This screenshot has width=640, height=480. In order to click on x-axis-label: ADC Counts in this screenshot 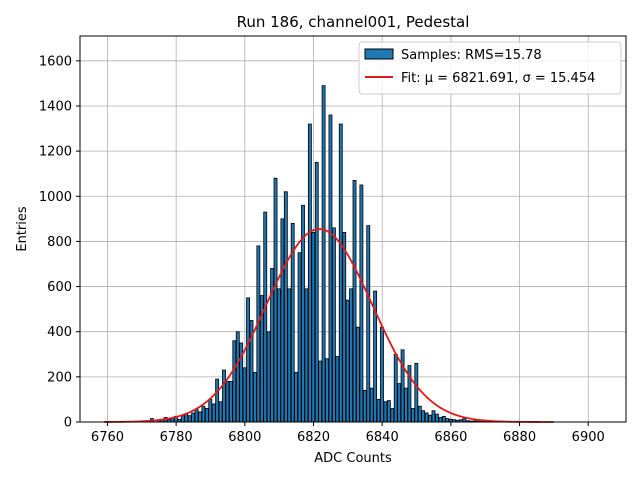, I will do `click(353, 458)`.